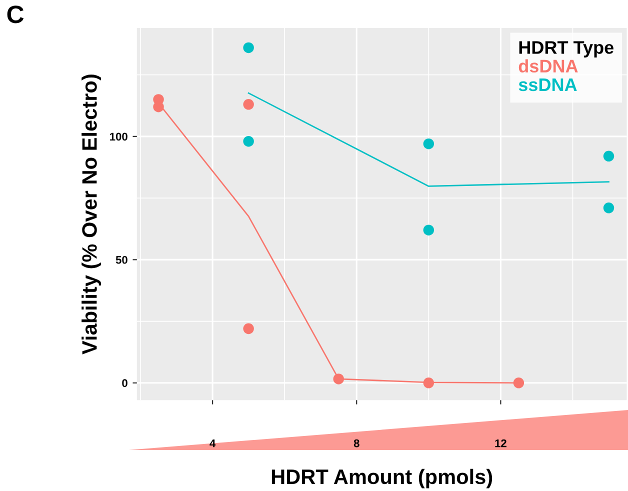 The width and height of the screenshot is (628, 491). What do you see at coordinates (15, 15) in the screenshot?
I see `text: C` at bounding box center [15, 15].